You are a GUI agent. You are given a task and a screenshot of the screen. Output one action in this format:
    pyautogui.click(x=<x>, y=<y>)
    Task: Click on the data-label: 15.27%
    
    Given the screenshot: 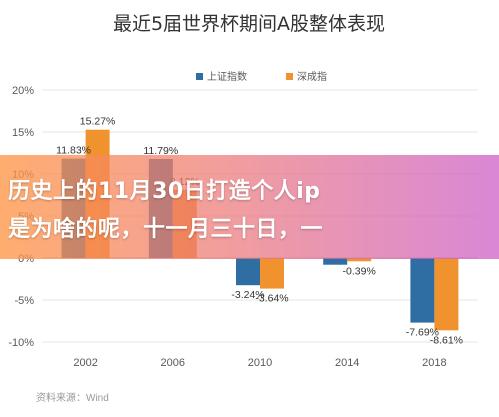 What is the action you would take?
    pyautogui.click(x=98, y=122)
    